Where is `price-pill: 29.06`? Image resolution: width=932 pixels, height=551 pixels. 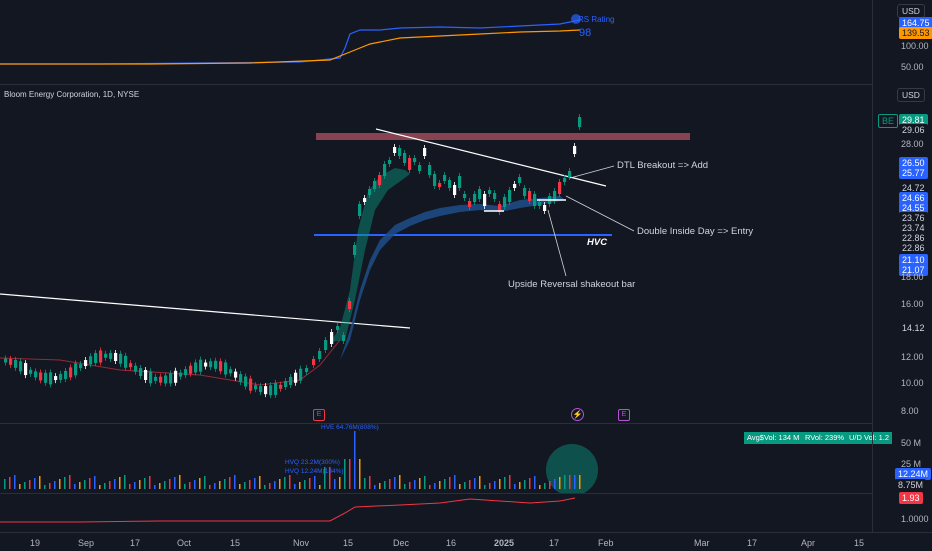 price-pill: 29.06 is located at coordinates (913, 130).